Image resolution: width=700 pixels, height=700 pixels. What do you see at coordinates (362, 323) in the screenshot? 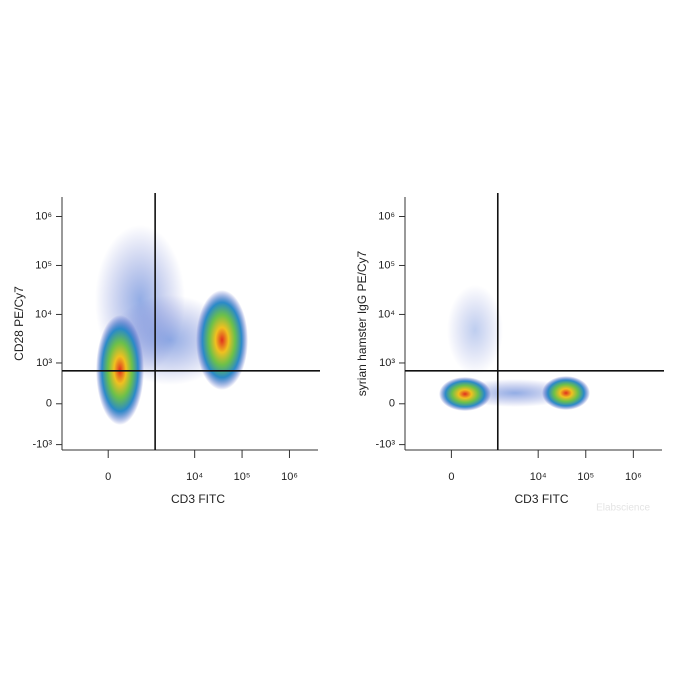
I see `y-axis-title: syrian hamster IgG PE/Cy7` at bounding box center [362, 323].